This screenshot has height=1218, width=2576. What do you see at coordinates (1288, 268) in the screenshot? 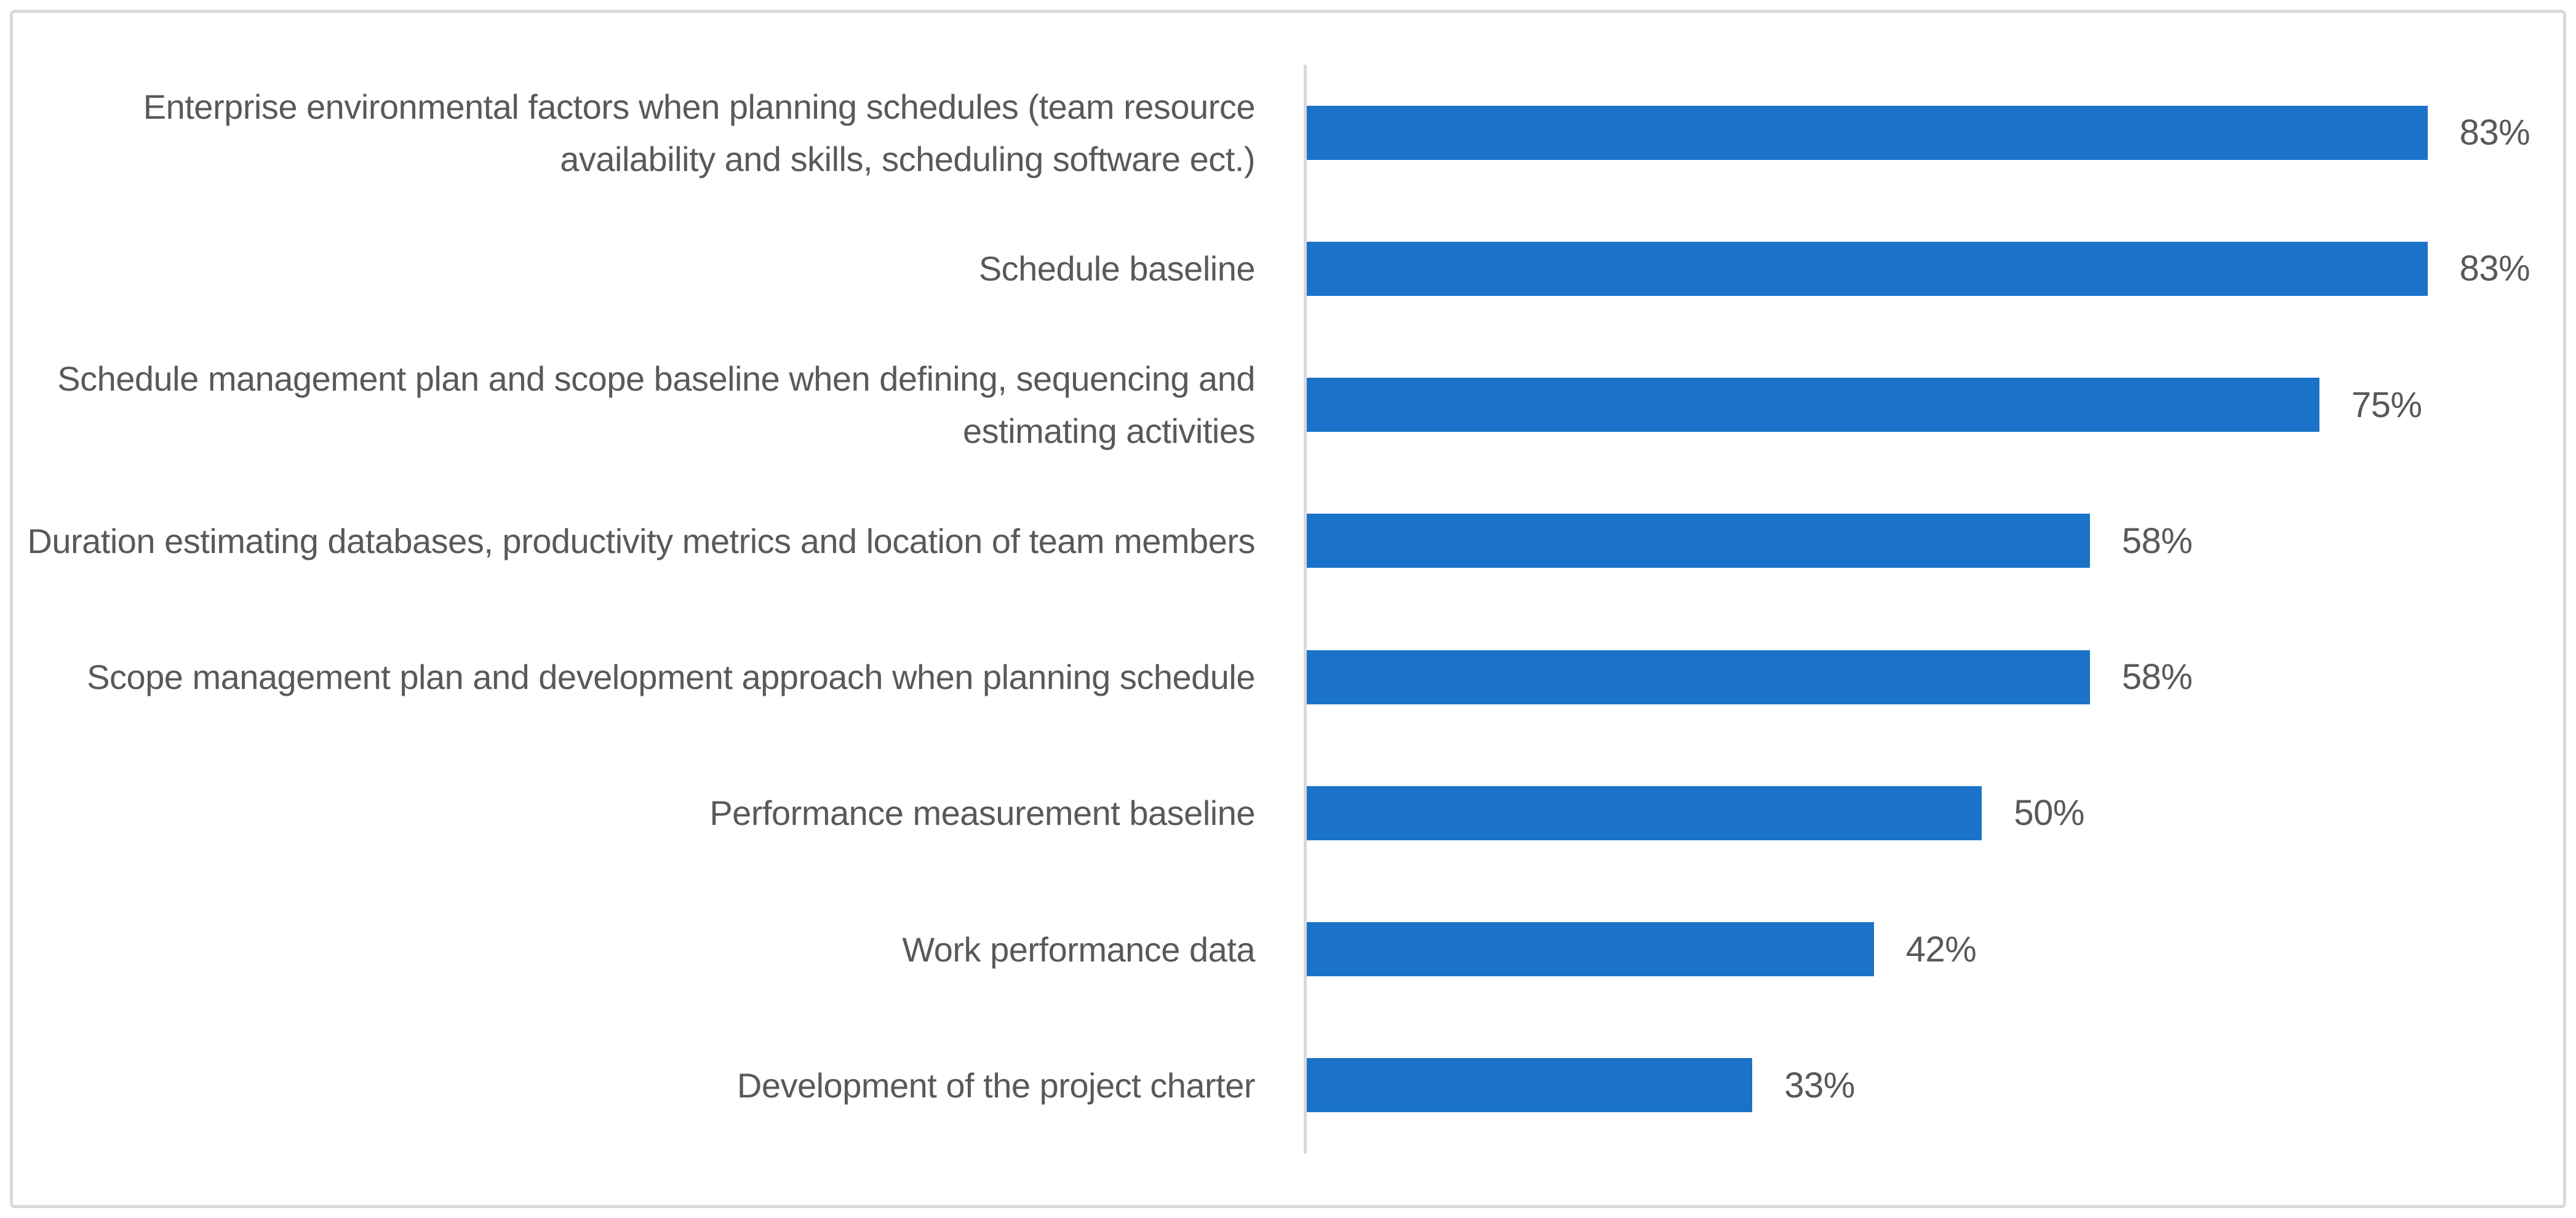
I see `chart-row: Schedule baseline 83%` at bounding box center [1288, 268].